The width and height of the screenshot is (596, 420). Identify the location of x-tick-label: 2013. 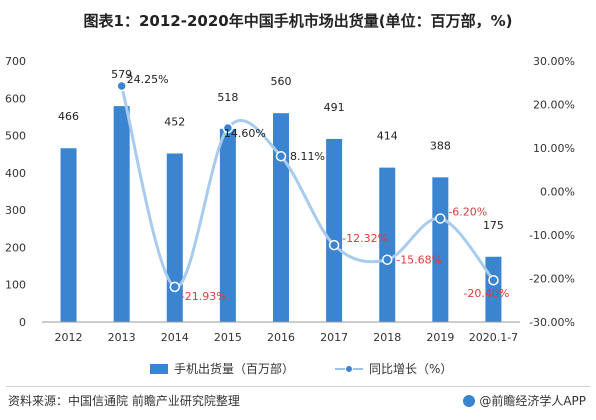
(122, 337).